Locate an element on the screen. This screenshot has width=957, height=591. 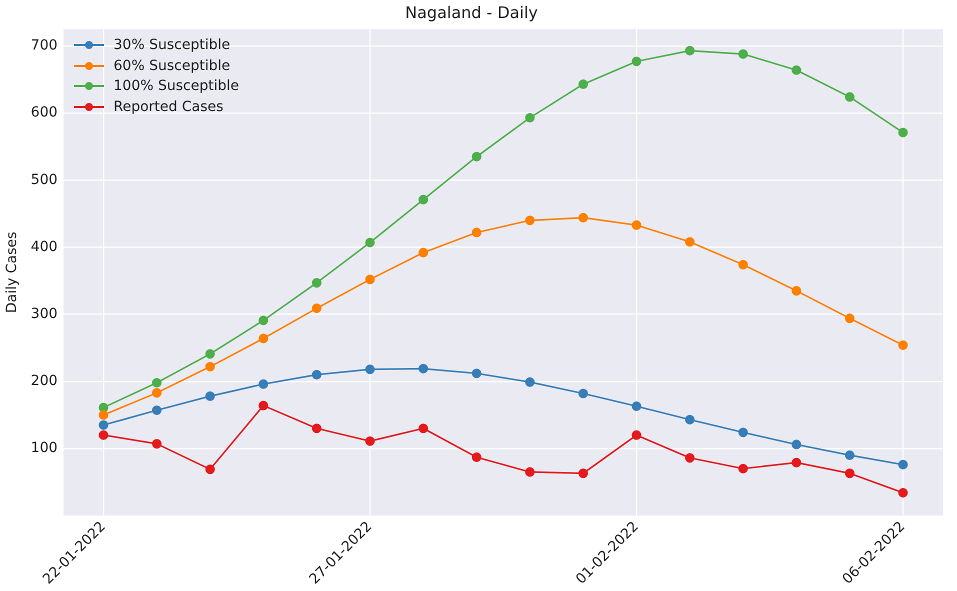
y-tick-label: 100 is located at coordinates (44, 448).